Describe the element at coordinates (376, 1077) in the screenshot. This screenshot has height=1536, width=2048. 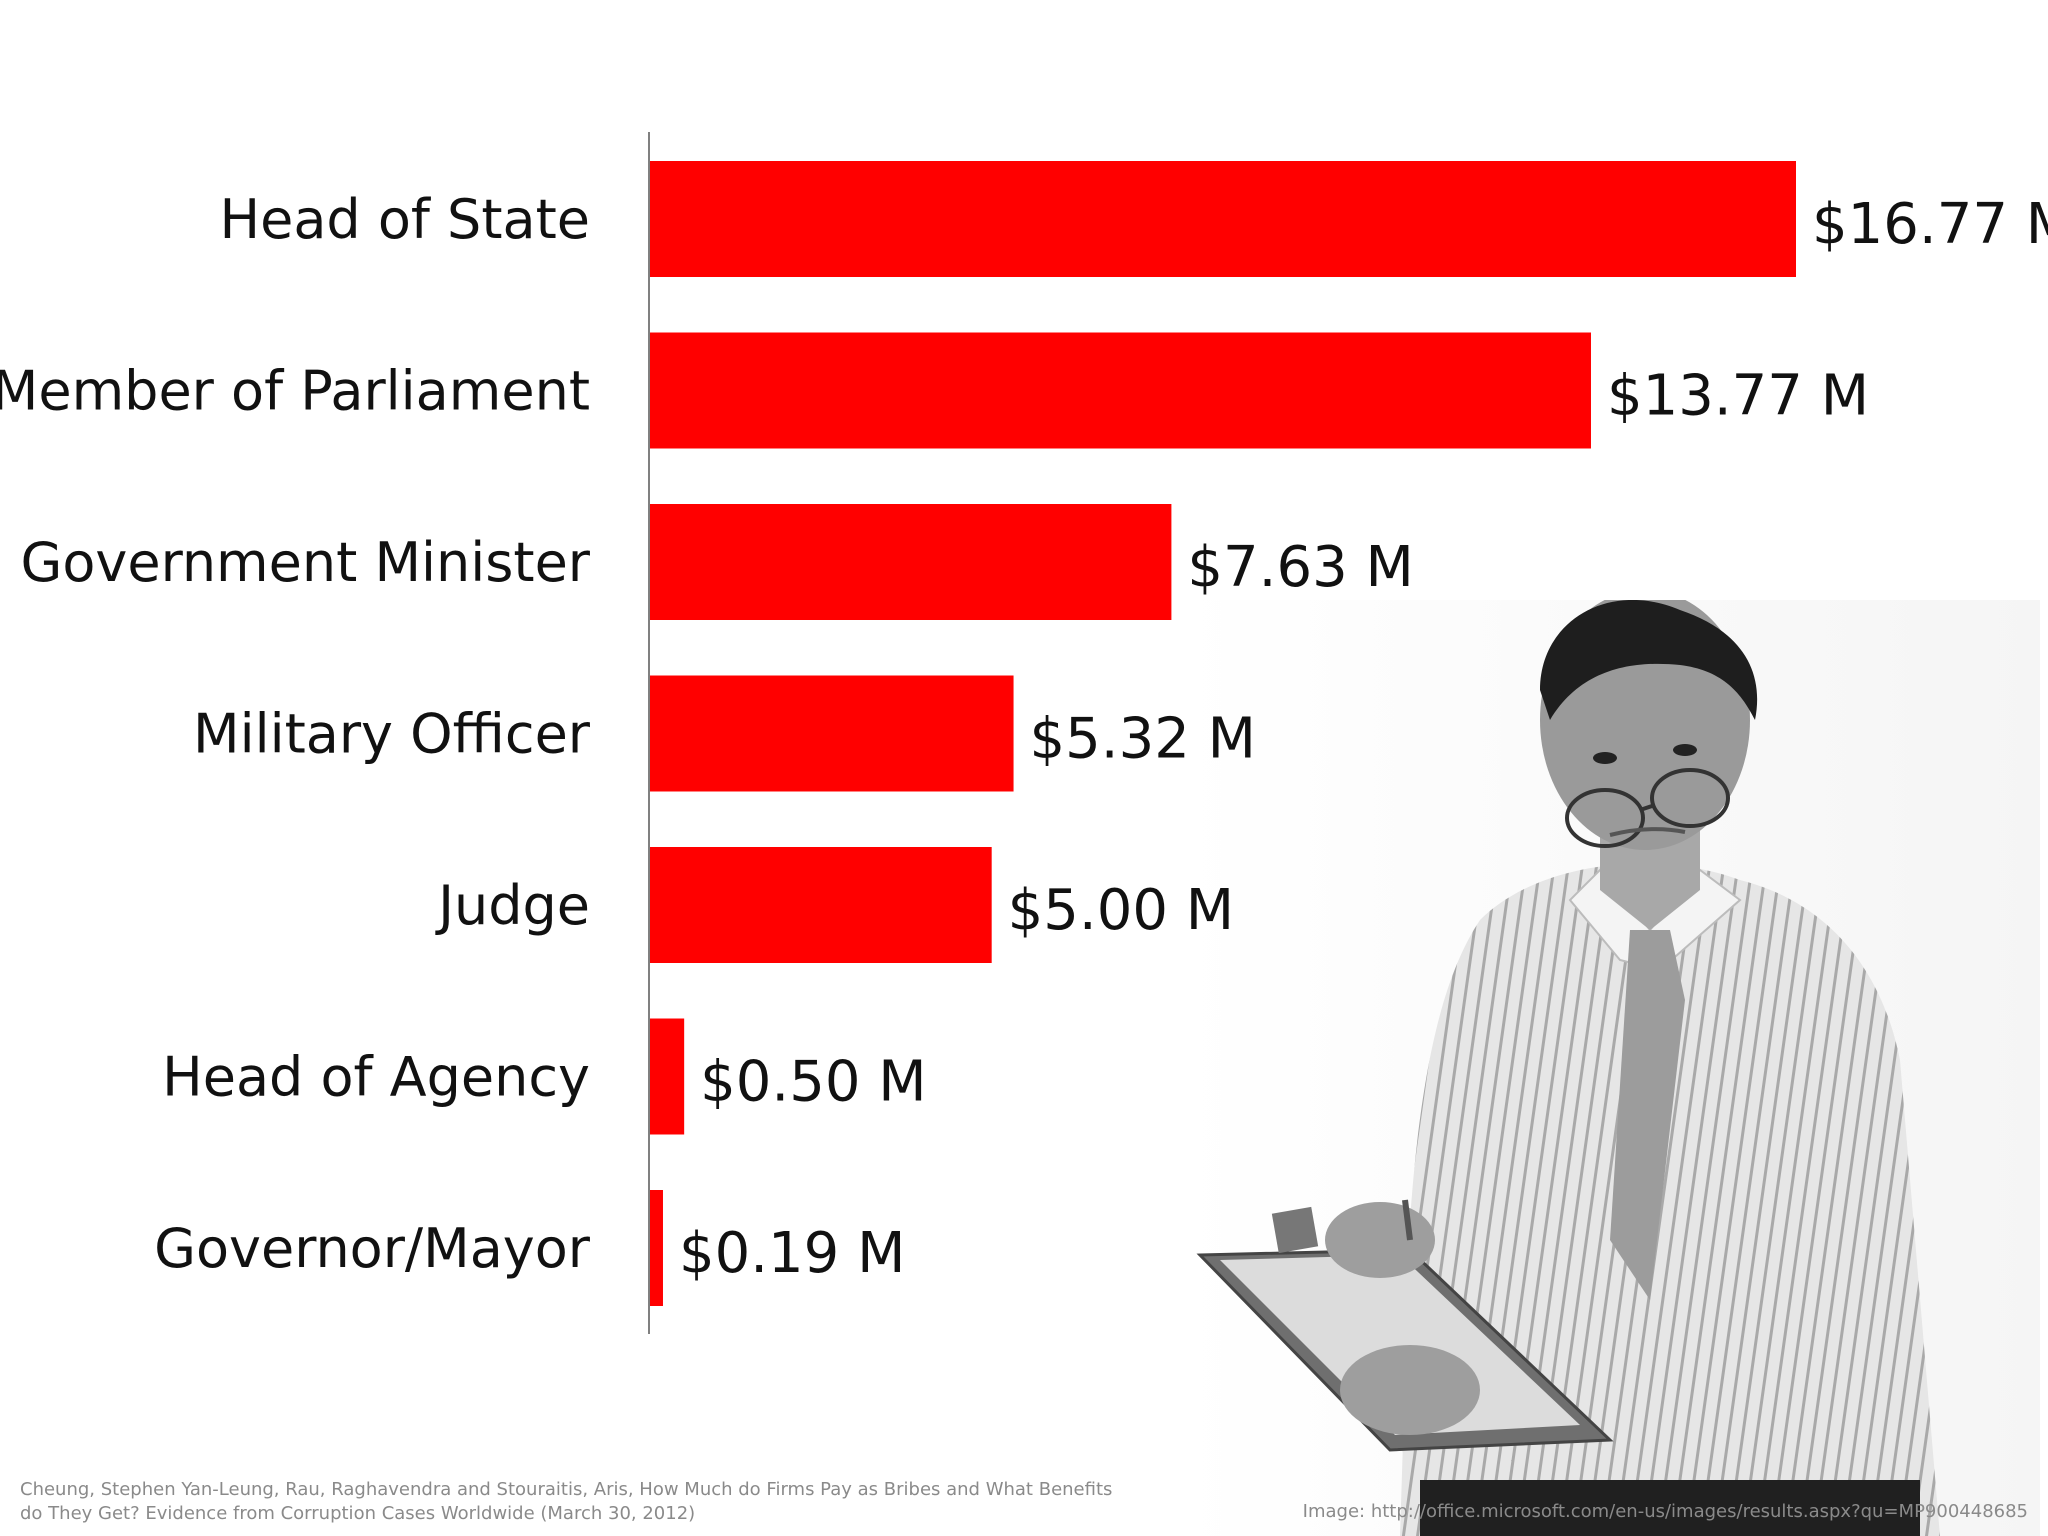
I see `category-label: Head of Agency` at that location.